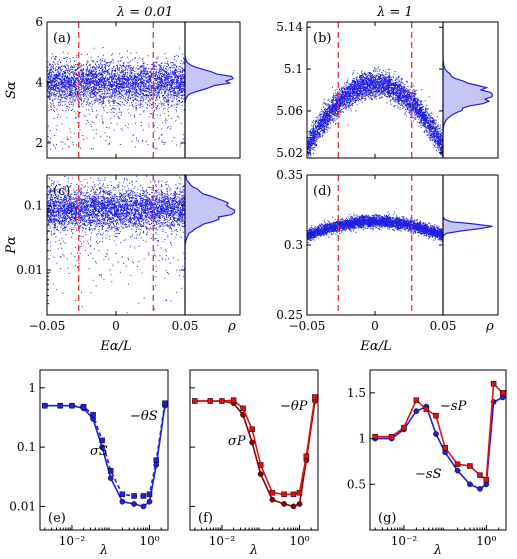 This screenshot has height=559, width=517. I want to click on panel-label: (f), so click(205, 518).